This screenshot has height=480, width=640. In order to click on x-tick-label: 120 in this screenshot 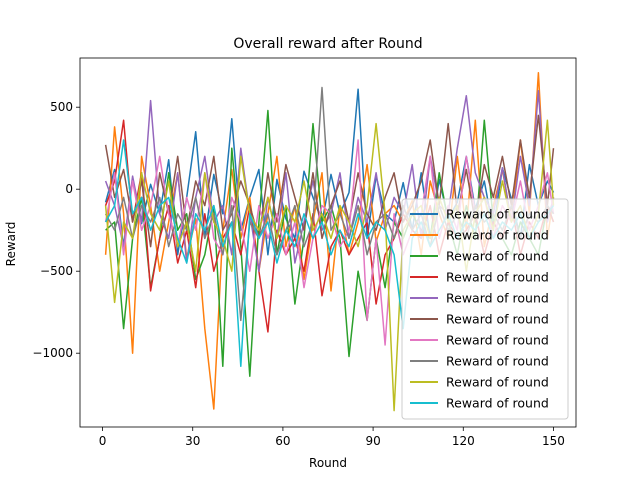, I will do `click(463, 441)`.